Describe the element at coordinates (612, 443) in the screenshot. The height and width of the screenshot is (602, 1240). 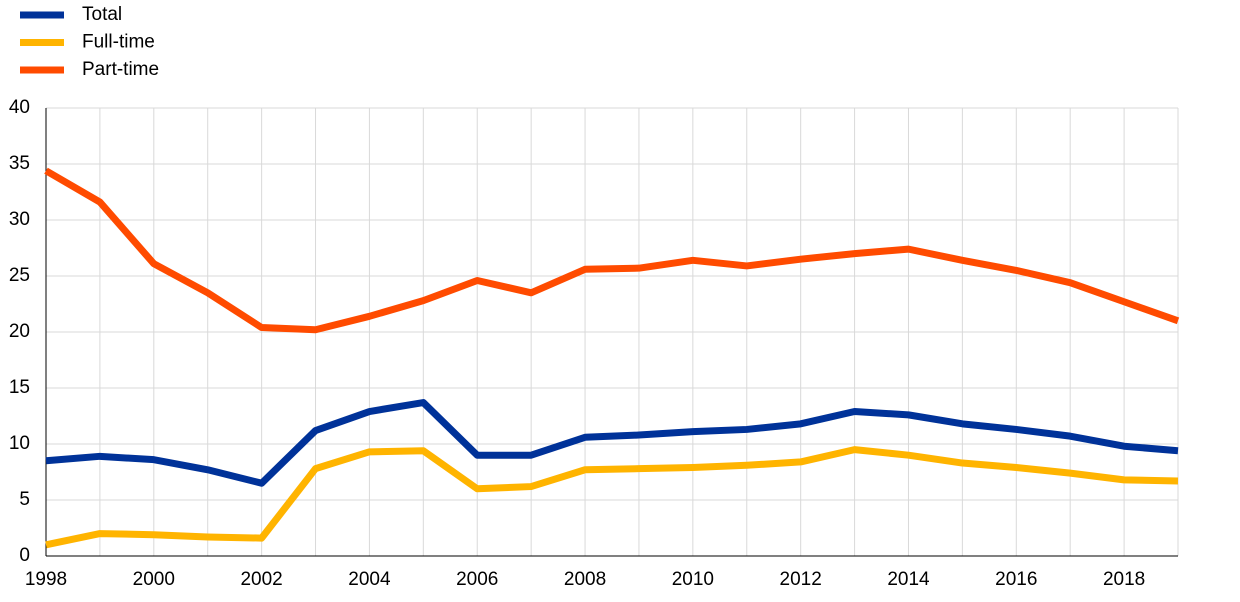
I see `series-line` at that location.